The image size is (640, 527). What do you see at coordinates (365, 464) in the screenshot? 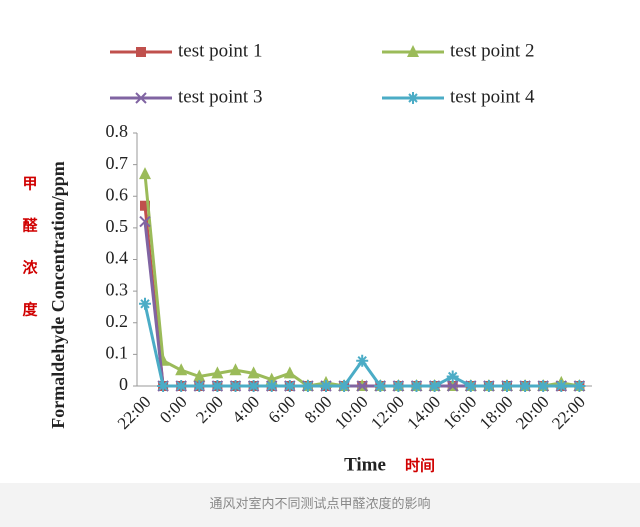
I see `x-axis-label: Time` at bounding box center [365, 464].